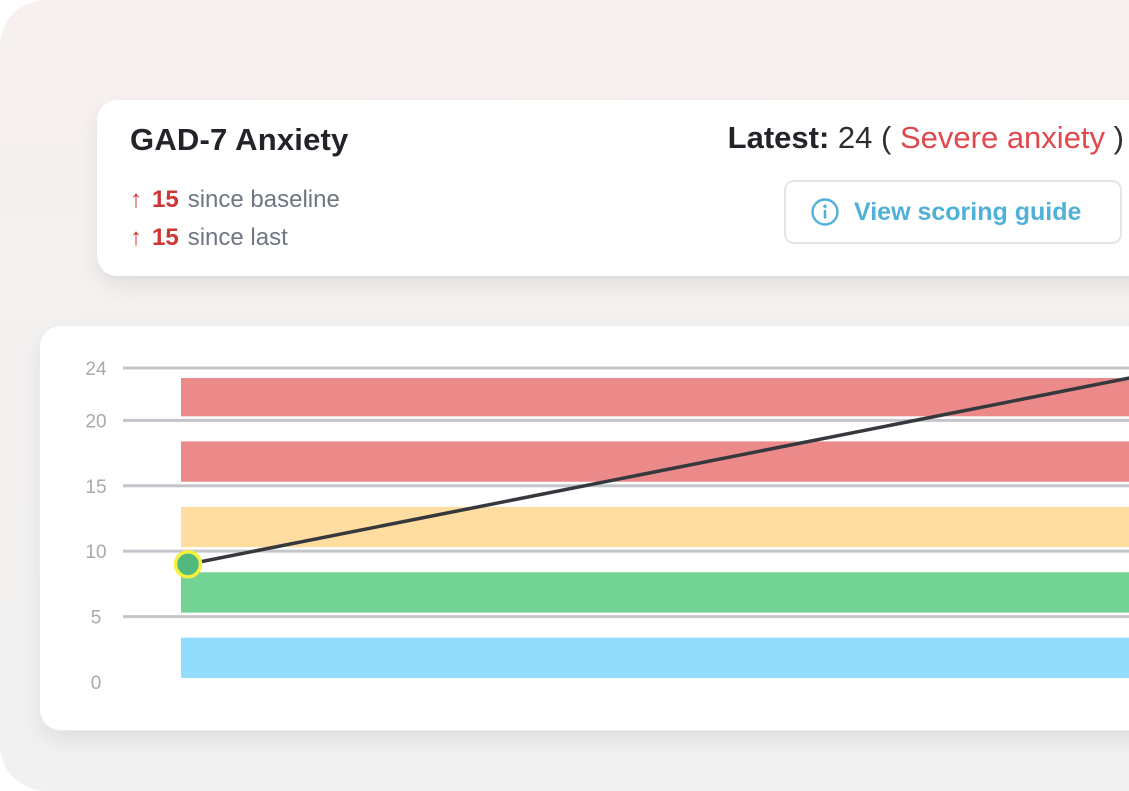 The width and height of the screenshot is (1129, 791). I want to click on open-paren: (, so click(886, 137).